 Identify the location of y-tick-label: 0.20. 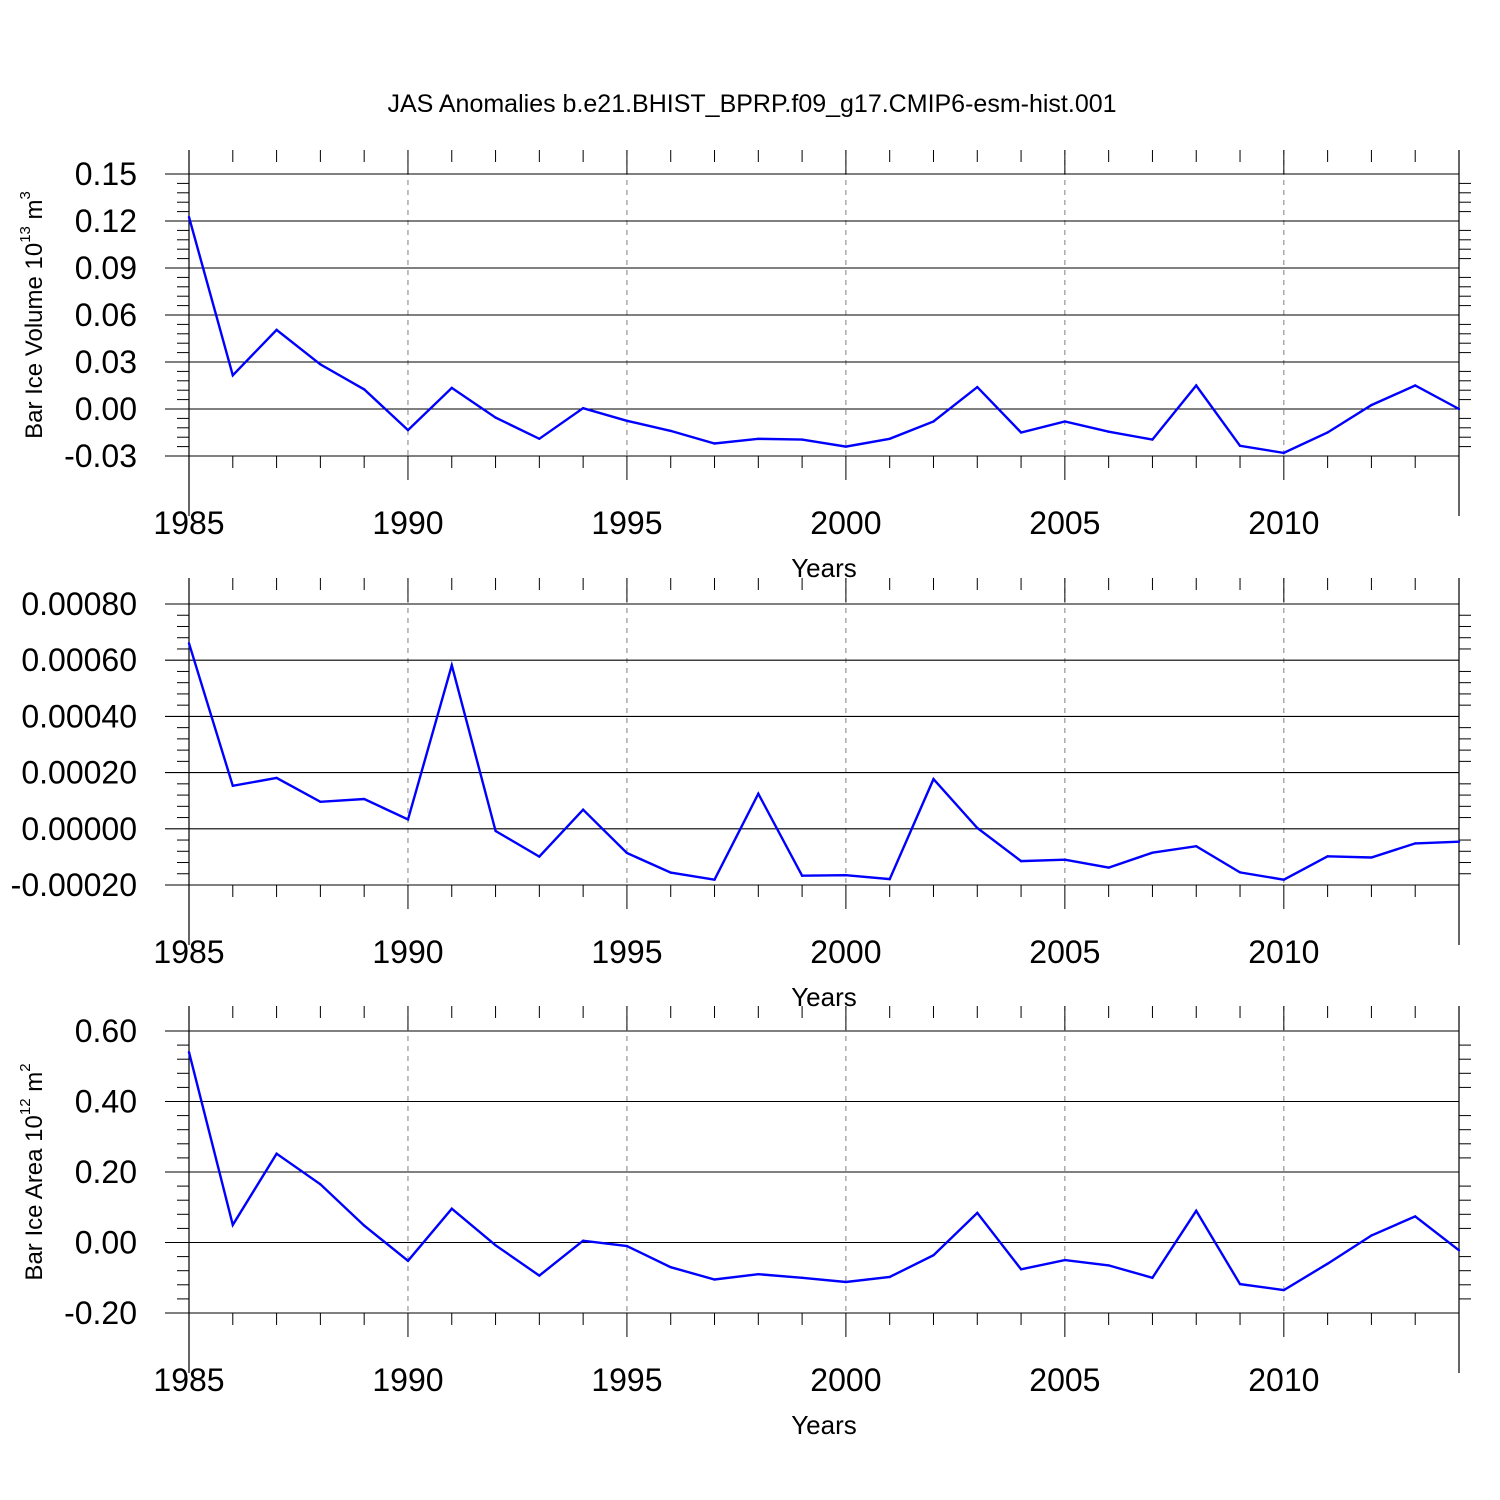
(106, 1172).